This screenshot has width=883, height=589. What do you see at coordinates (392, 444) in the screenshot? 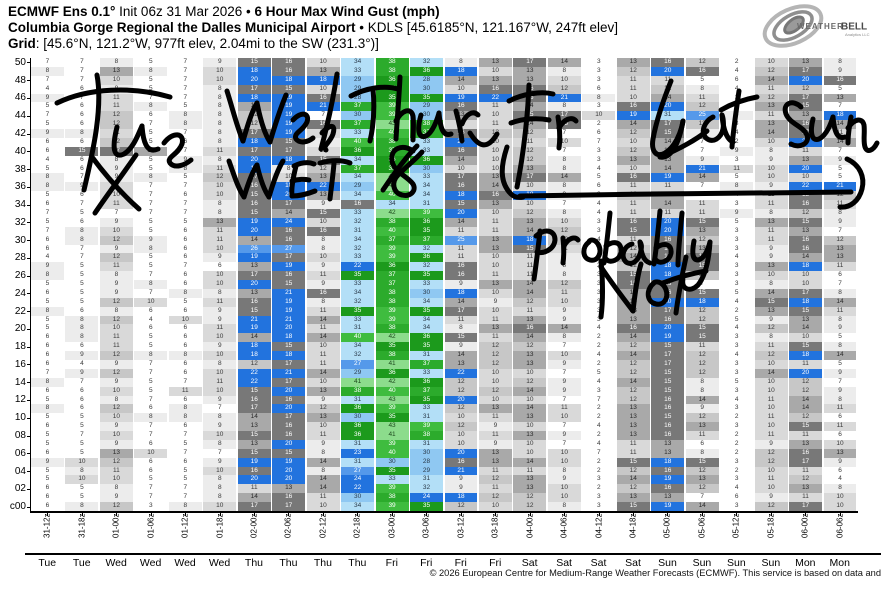
I see `grid-cell: 39` at bounding box center [392, 444].